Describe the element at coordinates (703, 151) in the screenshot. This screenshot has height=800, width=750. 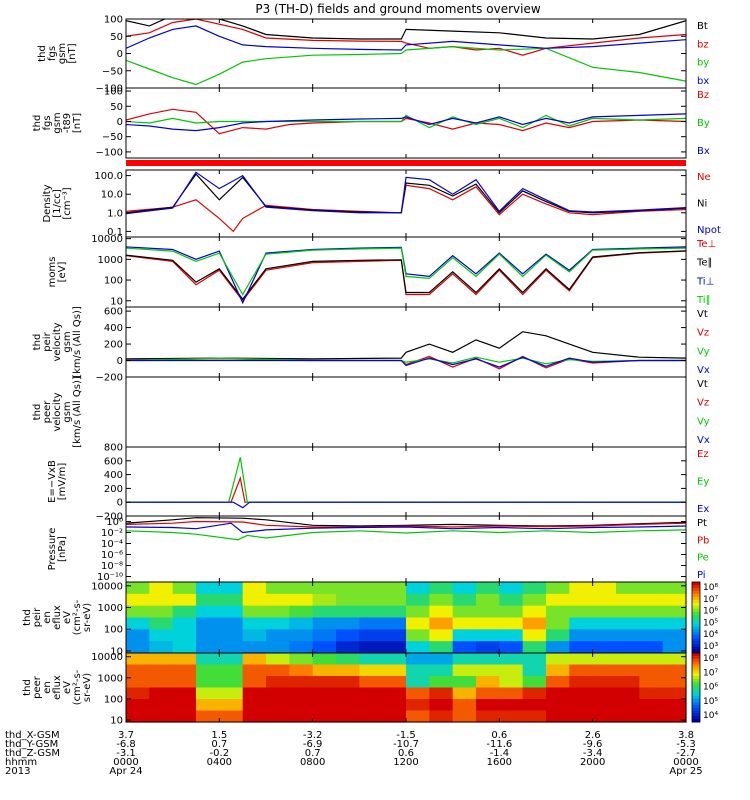
I see `legend-bx: Bx` at that location.